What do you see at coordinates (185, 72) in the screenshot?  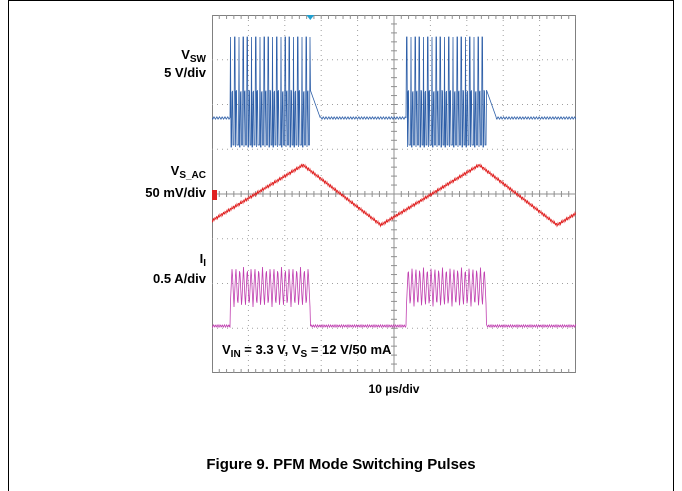 I see `channel-vsw-scale: 5 V/div` at bounding box center [185, 72].